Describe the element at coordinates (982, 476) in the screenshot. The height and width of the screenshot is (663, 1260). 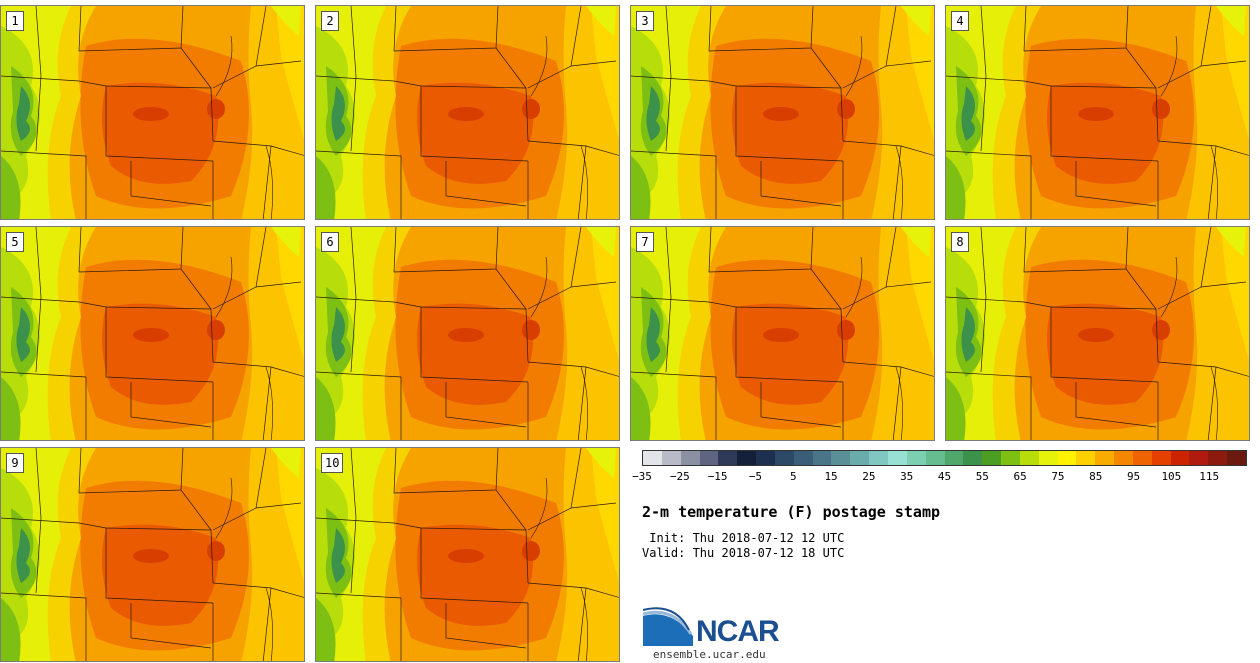
I see `colorbar-tick: 55` at that location.